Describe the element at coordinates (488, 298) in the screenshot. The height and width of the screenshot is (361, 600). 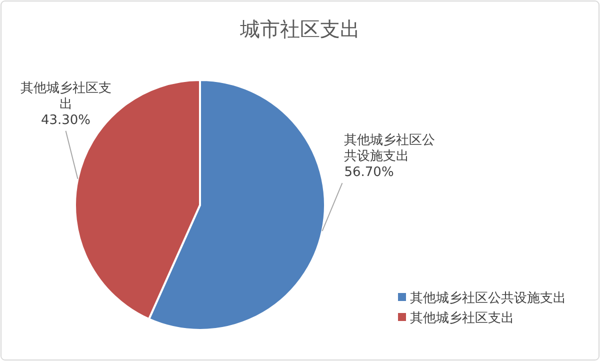
I see `legend-label: 其他城乡社区公共设施支出` at that location.